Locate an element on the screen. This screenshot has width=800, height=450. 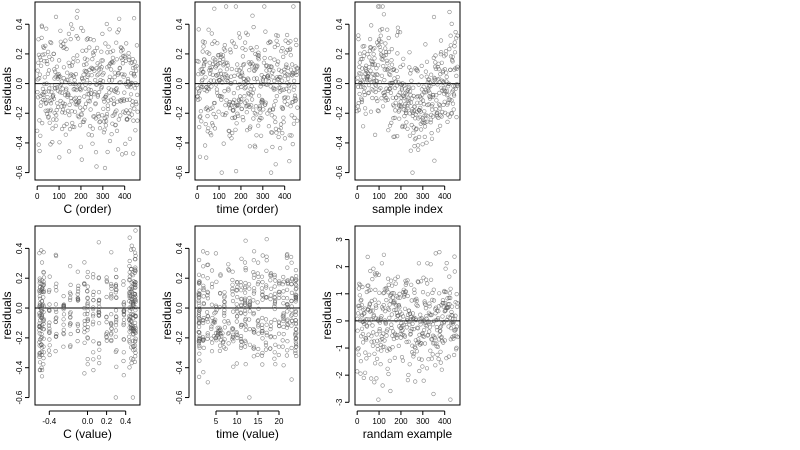
y-tick-label: -0.2 is located at coordinates (19, 337).